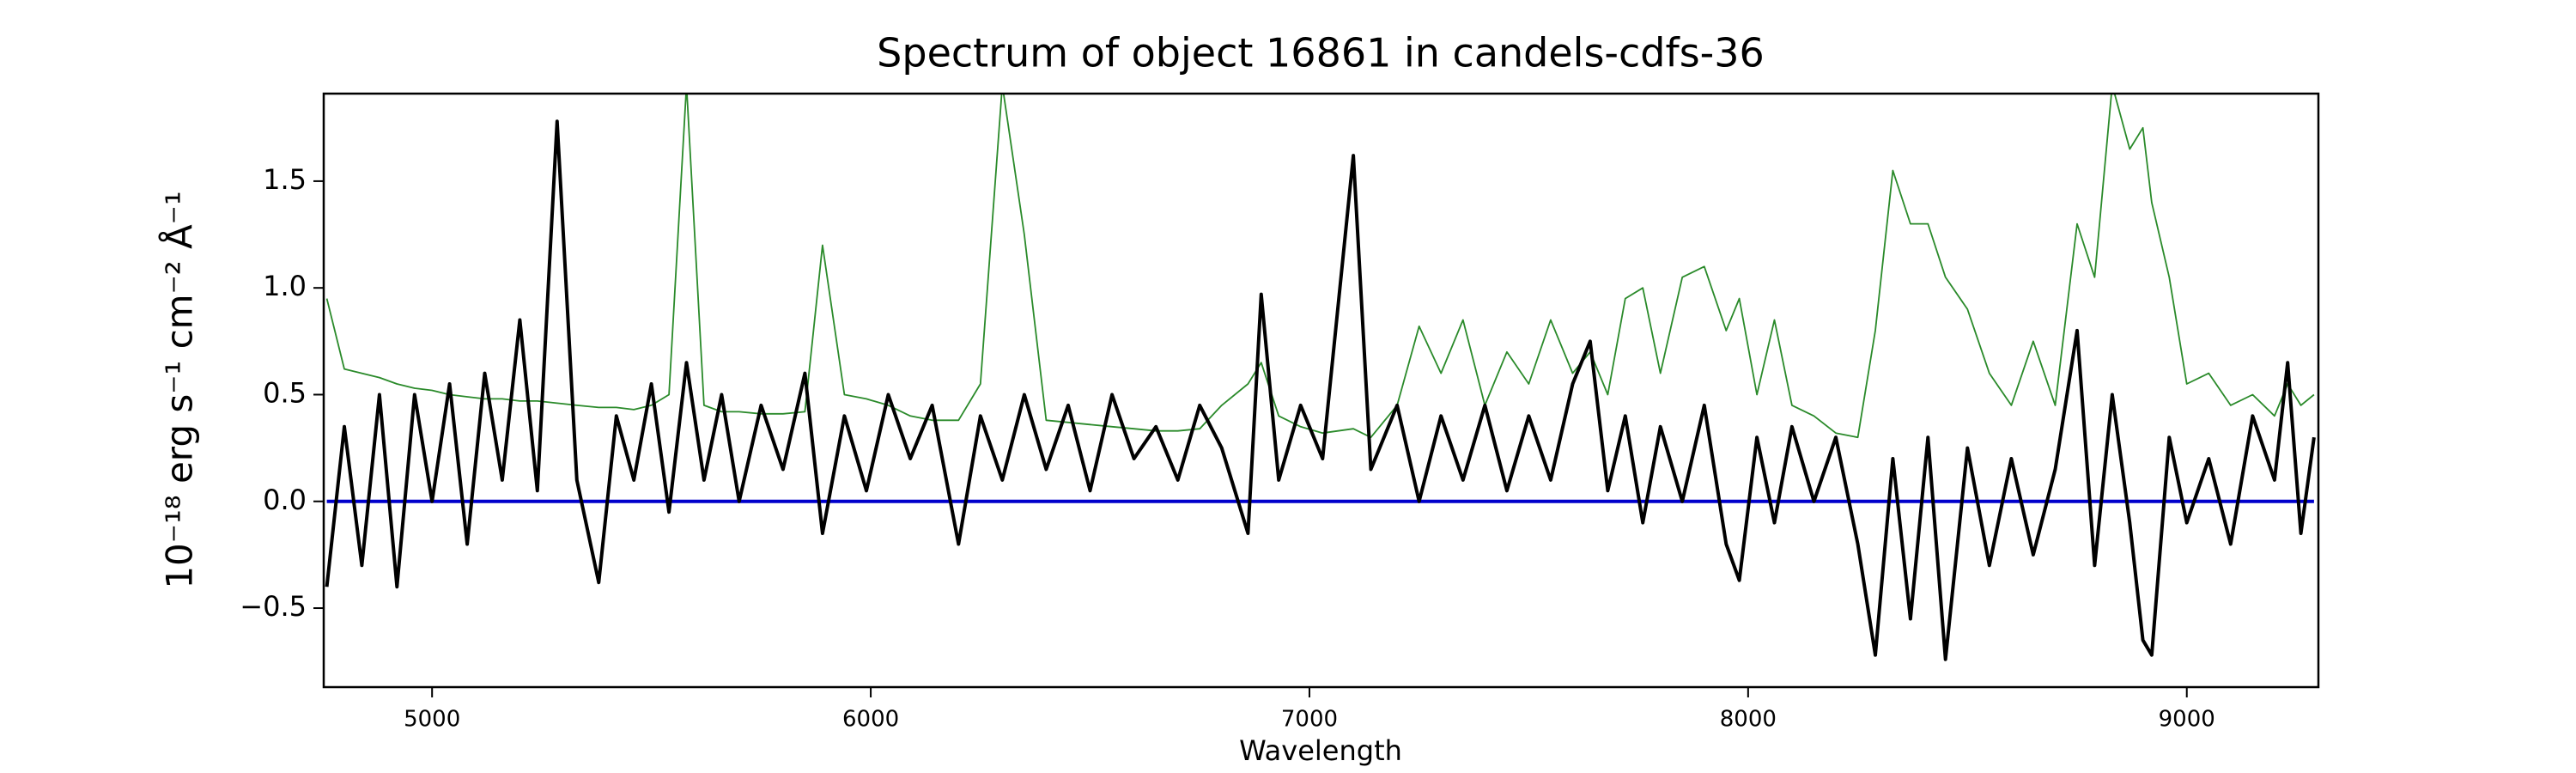  What do you see at coordinates (432, 720) in the screenshot?
I see `x-tick-label: 5000` at bounding box center [432, 720].